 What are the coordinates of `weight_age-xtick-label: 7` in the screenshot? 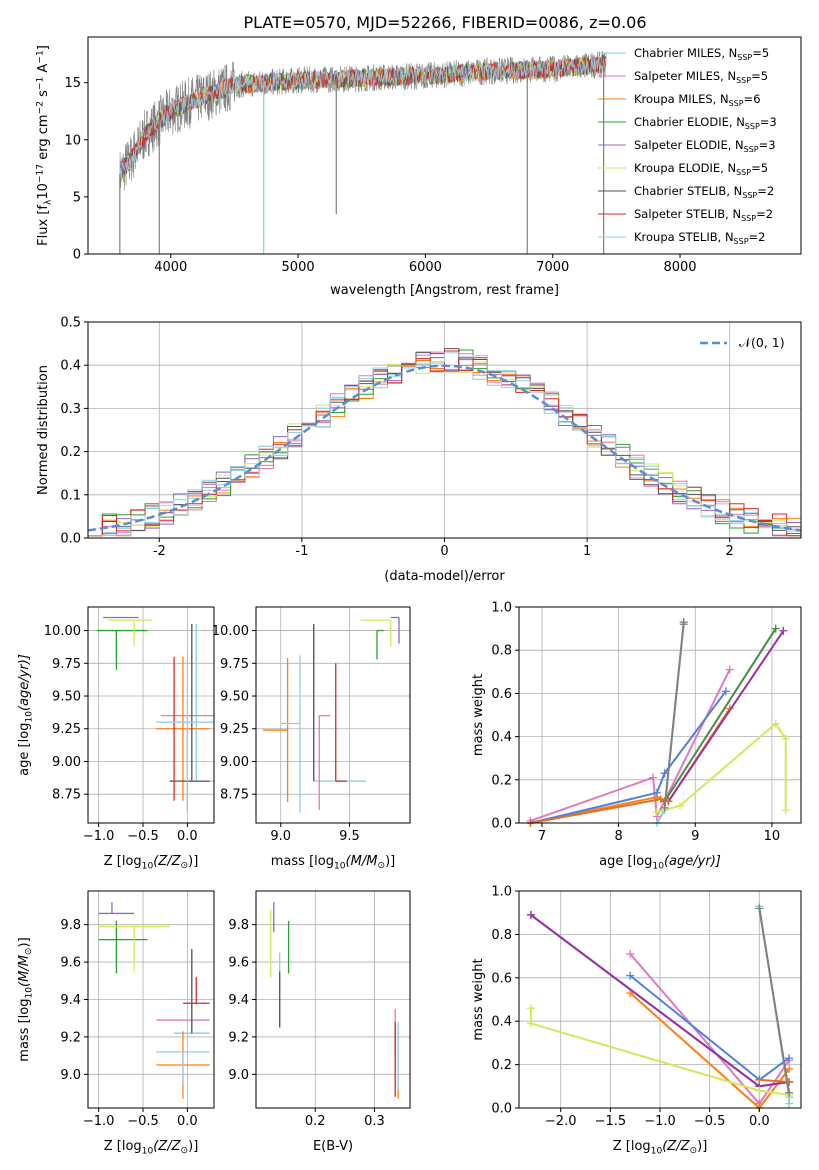 It's located at (542, 836).